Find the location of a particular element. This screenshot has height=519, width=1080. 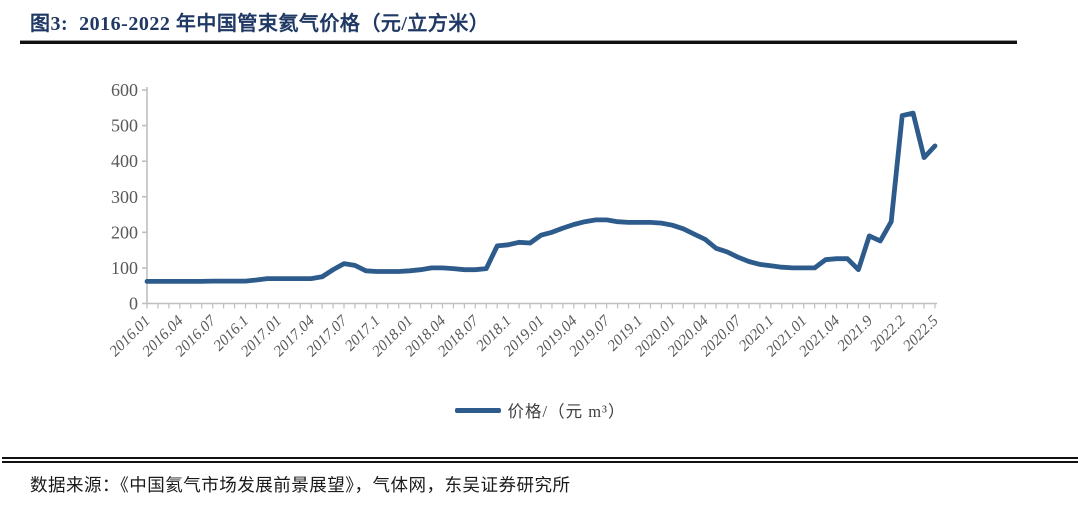

y-tick-label: 100 is located at coordinates (124, 268).